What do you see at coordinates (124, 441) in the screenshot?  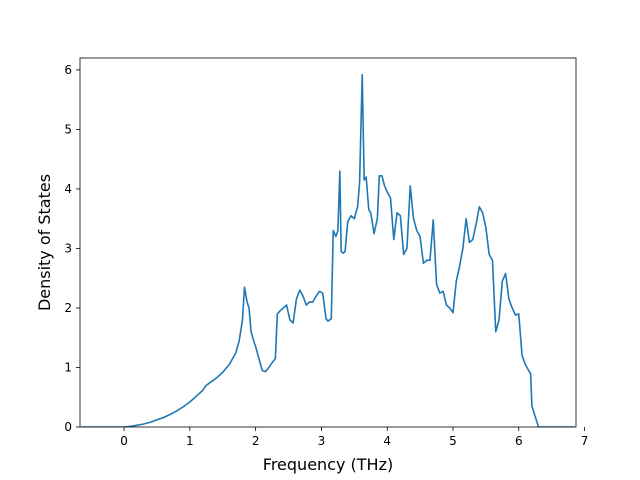 I see `x-tick-label: 0` at bounding box center [124, 441].